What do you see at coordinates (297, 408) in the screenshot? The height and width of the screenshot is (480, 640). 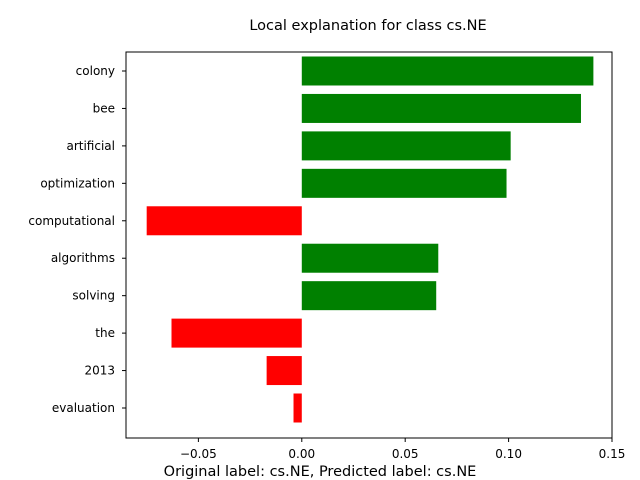 I see `bar-evaluation` at bounding box center [297, 408].